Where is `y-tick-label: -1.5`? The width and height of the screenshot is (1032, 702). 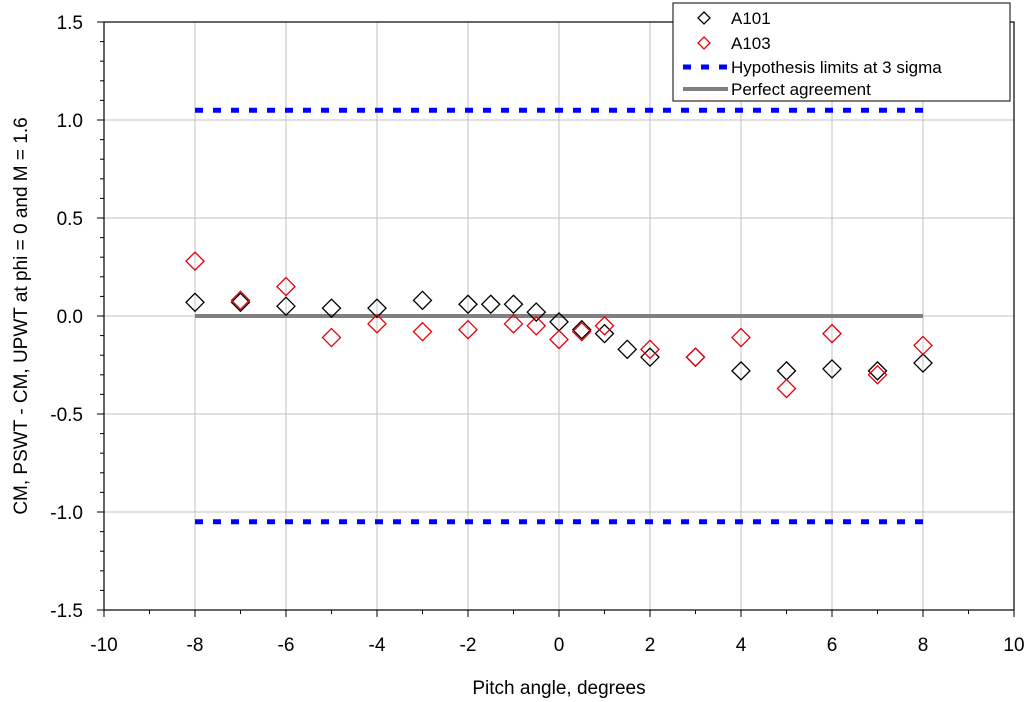
y-tick-label: -1.5 is located at coordinates (66, 611).